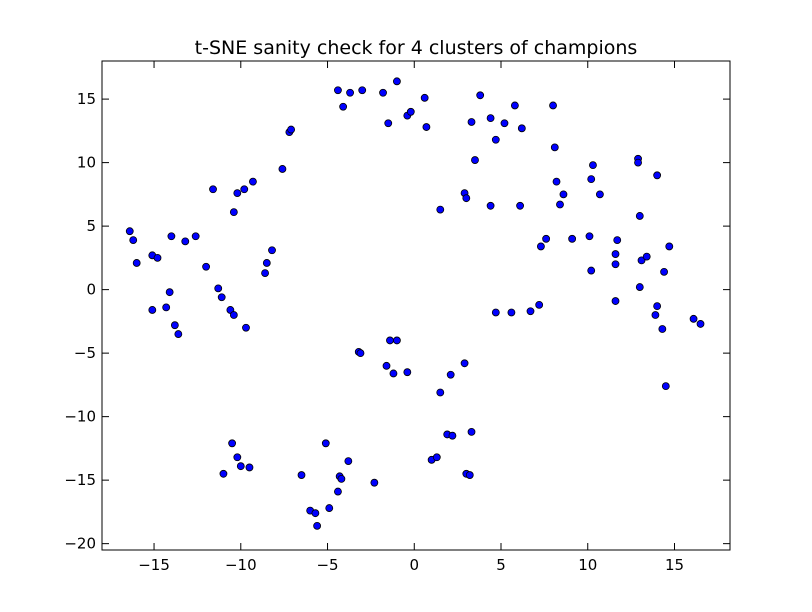 Image resolution: width=812 pixels, height=612 pixels. What do you see at coordinates (80, 544) in the screenshot?
I see `y-tick-label: −20` at bounding box center [80, 544].